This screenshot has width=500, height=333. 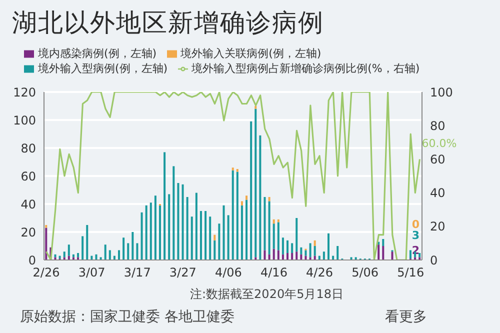 What do you see at coordinates (274, 273) in the screenshot?
I see `x-tick-label: 4/16` at bounding box center [274, 273].